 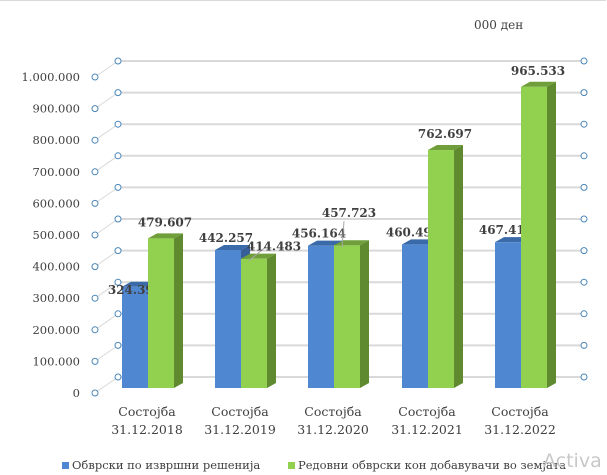 What do you see at coordinates (166, 465) in the screenshot?
I see `legend-label: Обврски по извршни решенија` at bounding box center [166, 465].